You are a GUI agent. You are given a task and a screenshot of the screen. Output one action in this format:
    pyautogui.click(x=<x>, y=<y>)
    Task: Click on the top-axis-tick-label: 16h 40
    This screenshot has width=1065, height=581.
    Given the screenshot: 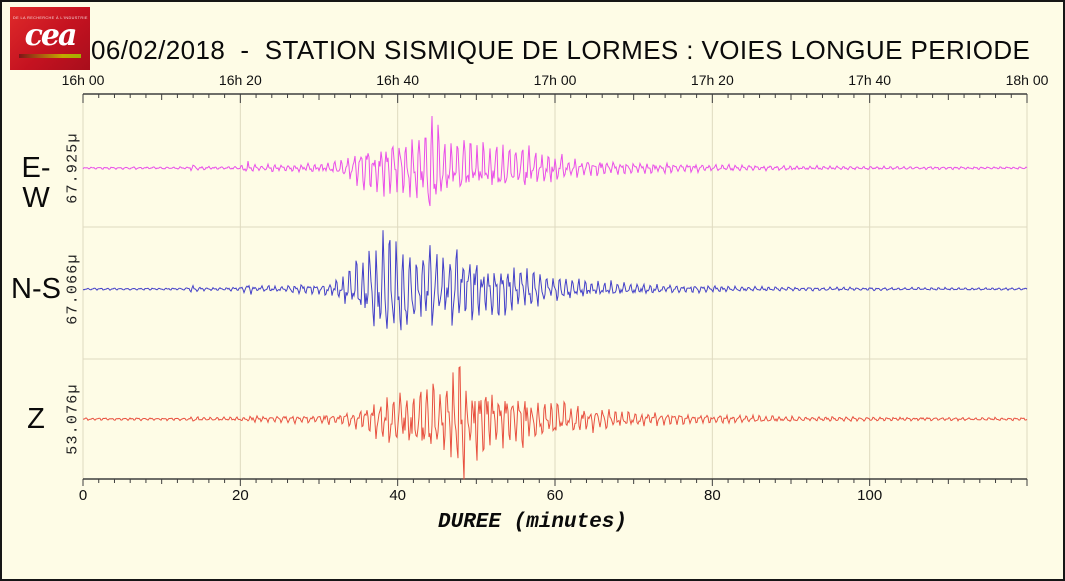 What is the action you would take?
    pyautogui.click(x=398, y=80)
    